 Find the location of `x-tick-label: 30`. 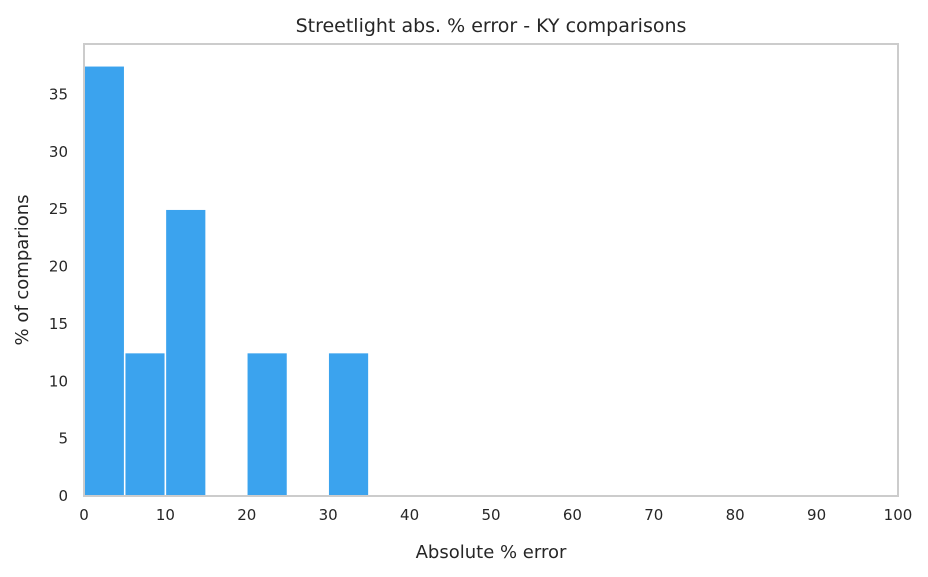

x-tick-label: 30 is located at coordinates (328, 515).